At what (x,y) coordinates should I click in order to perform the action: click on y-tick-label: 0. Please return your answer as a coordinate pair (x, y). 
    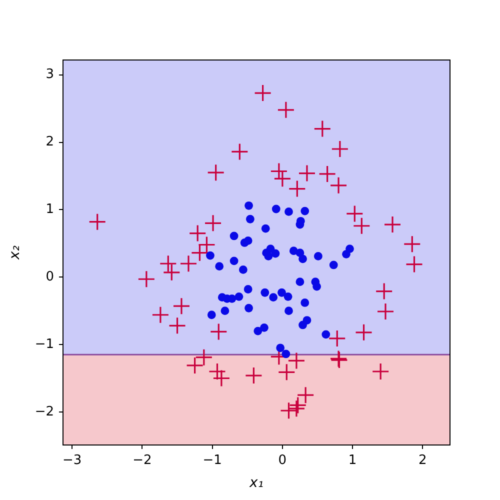
    Looking at the image, I should click on (50, 276).